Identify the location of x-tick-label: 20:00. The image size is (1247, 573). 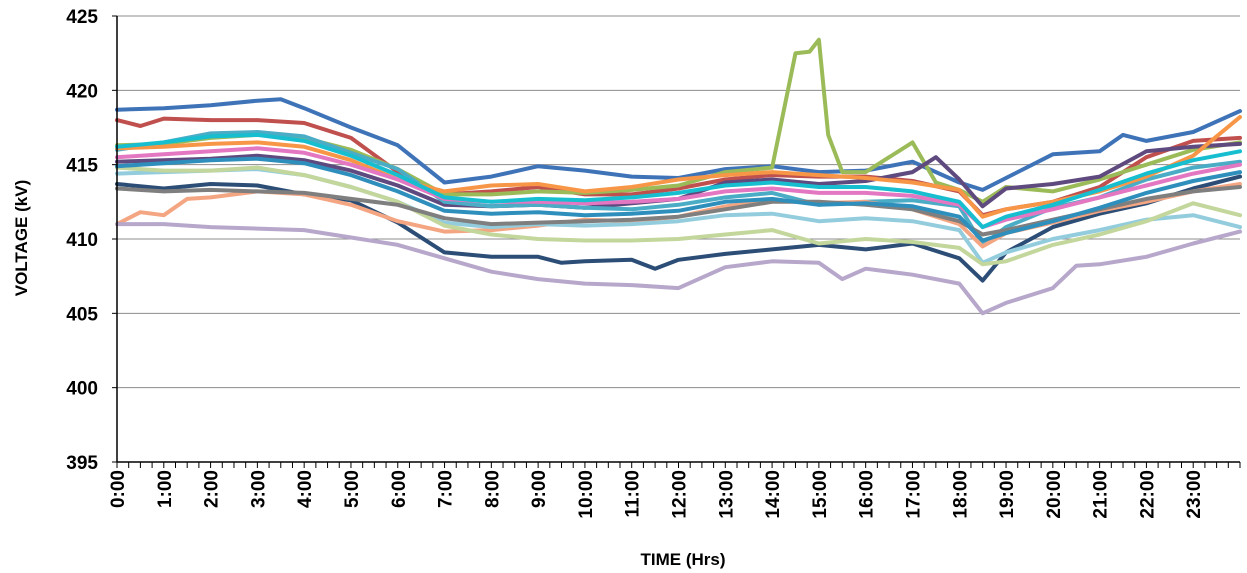
(1054, 494).